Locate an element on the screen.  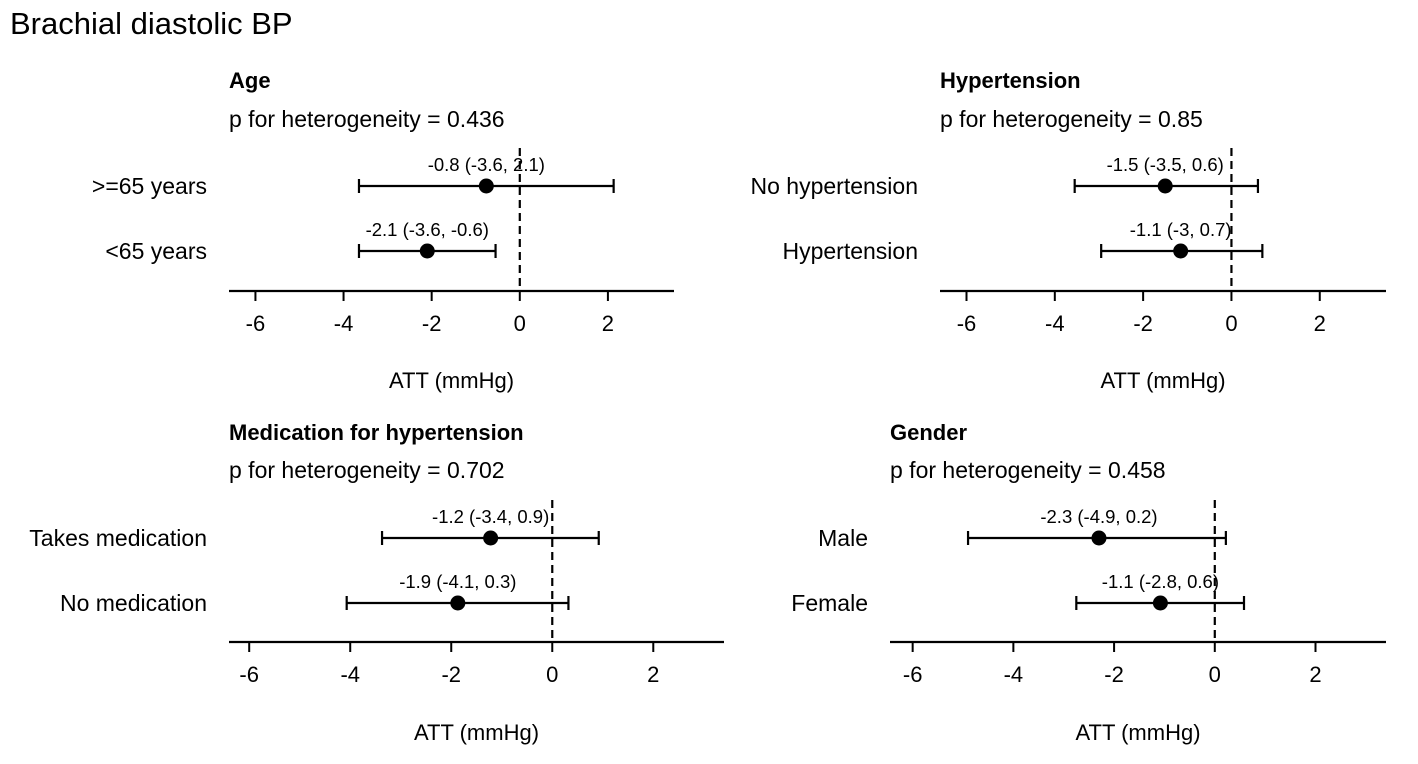
row-label: Female is located at coordinates (829, 603).